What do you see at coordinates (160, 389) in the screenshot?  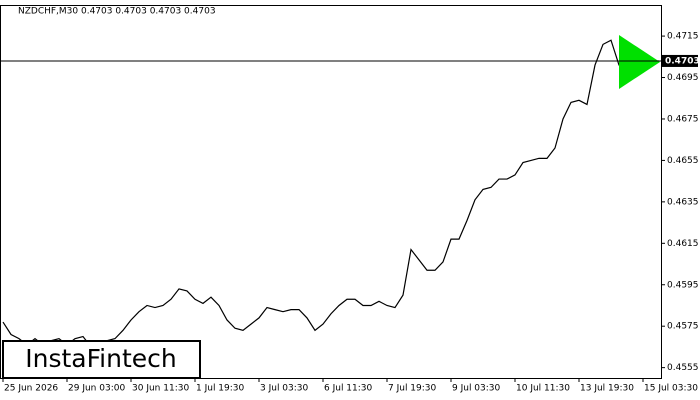 I see `x-tick-label: 30 Jun 11:30` at bounding box center [160, 389].